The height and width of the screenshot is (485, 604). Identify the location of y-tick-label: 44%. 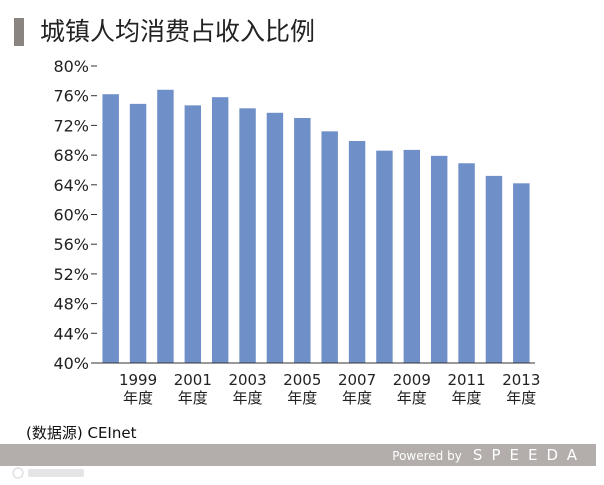
(71, 333).